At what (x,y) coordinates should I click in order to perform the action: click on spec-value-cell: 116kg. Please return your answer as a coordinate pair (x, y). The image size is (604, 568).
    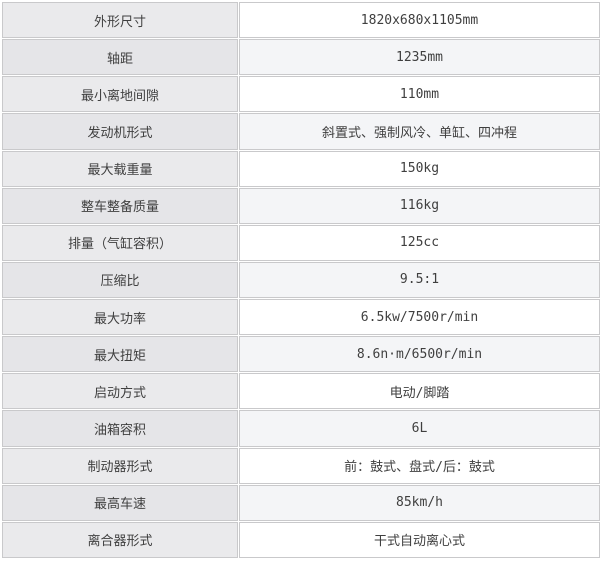
    Looking at the image, I should click on (419, 205).